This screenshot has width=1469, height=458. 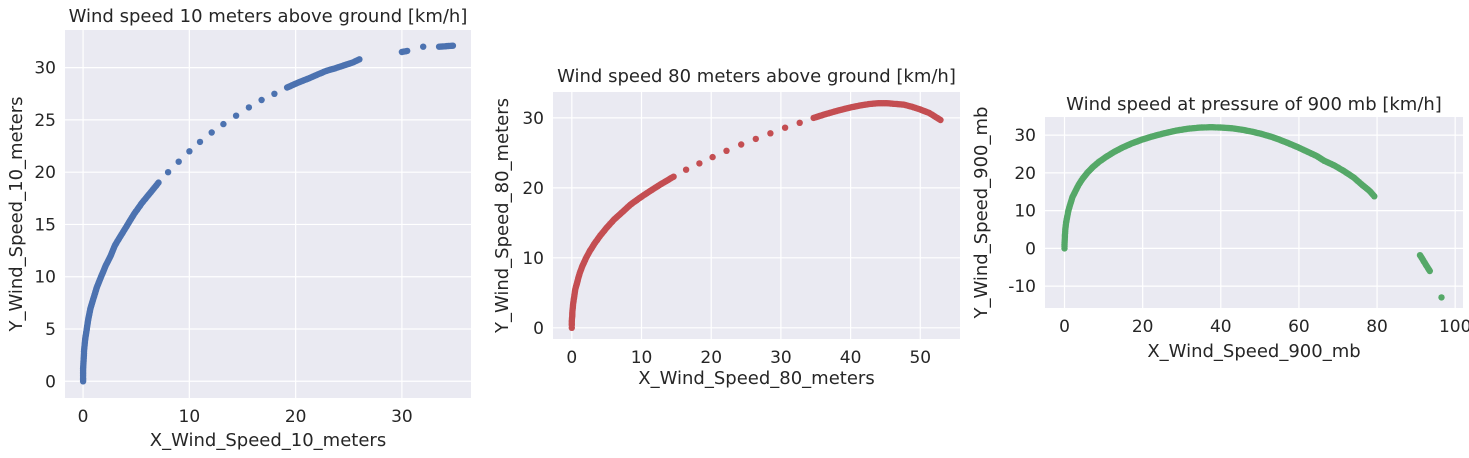 I want to click on y-tick-label: 5, so click(x=50, y=330).